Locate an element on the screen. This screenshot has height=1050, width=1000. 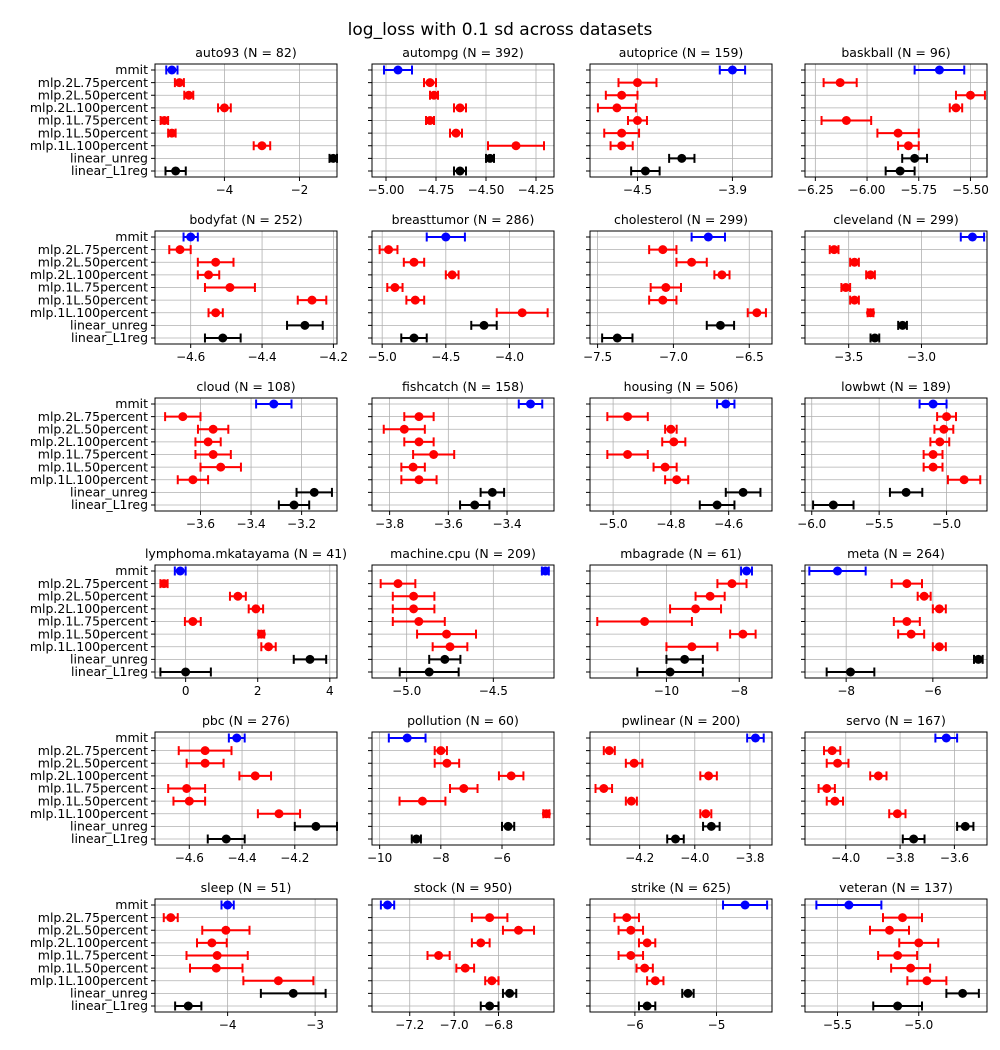
x-tick-label: −4.5 is located at coordinates (637, 190).